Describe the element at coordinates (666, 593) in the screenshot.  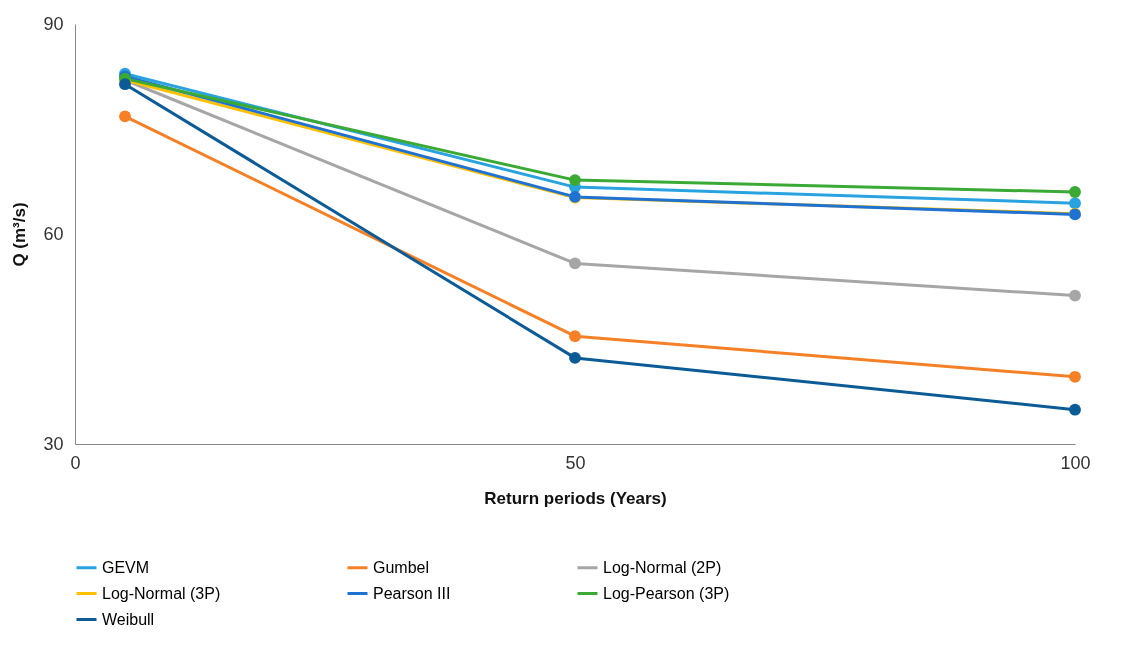
I see `legend-label: Log-Pearson (3P)` at that location.